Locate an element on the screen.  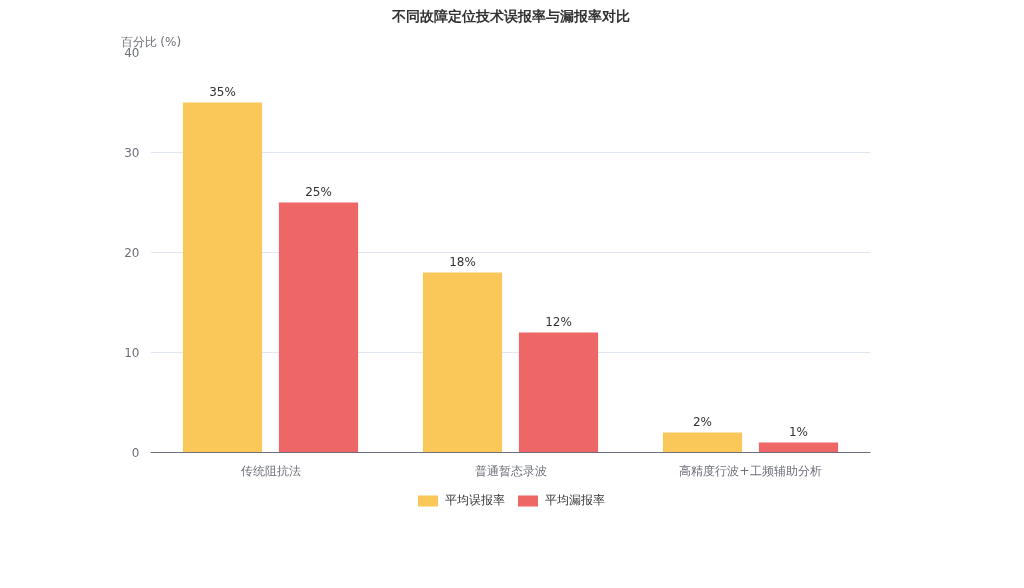
data-label: 1% is located at coordinates (798, 431).